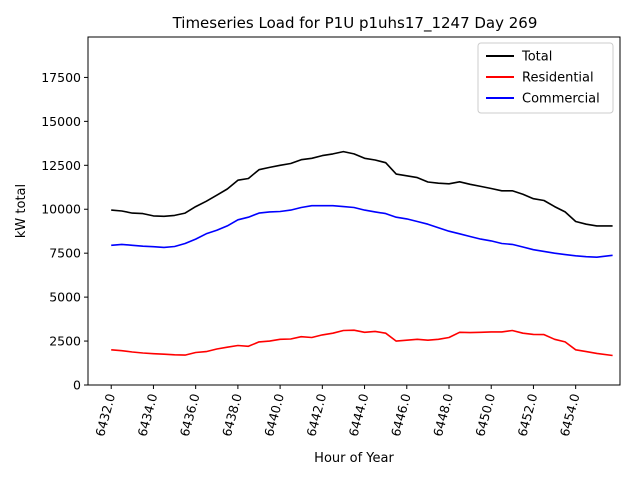 This screenshot has width=640, height=480. What do you see at coordinates (65, 297) in the screenshot?
I see `y-tick-label: 5000` at bounding box center [65, 297].